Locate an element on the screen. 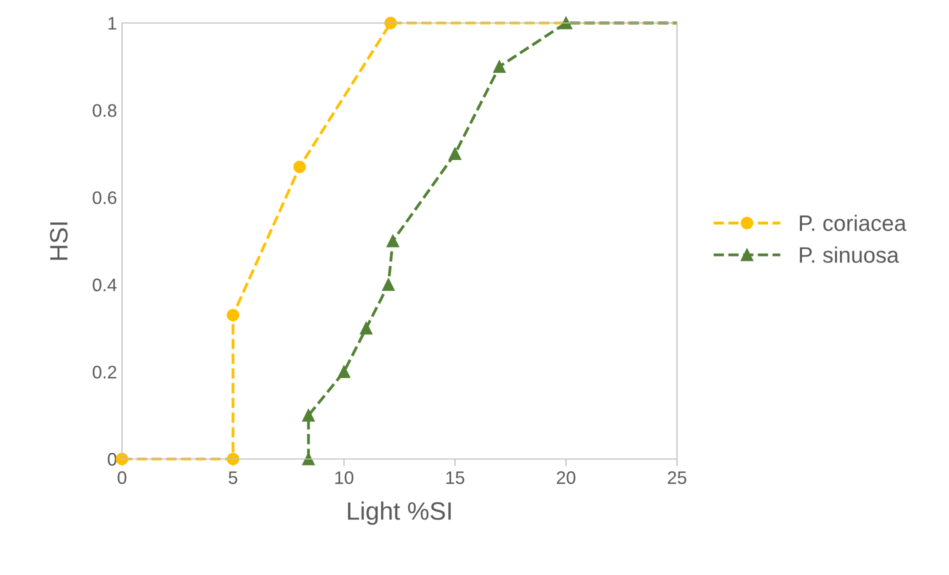  x-tick-label: 10 is located at coordinates (344, 477).